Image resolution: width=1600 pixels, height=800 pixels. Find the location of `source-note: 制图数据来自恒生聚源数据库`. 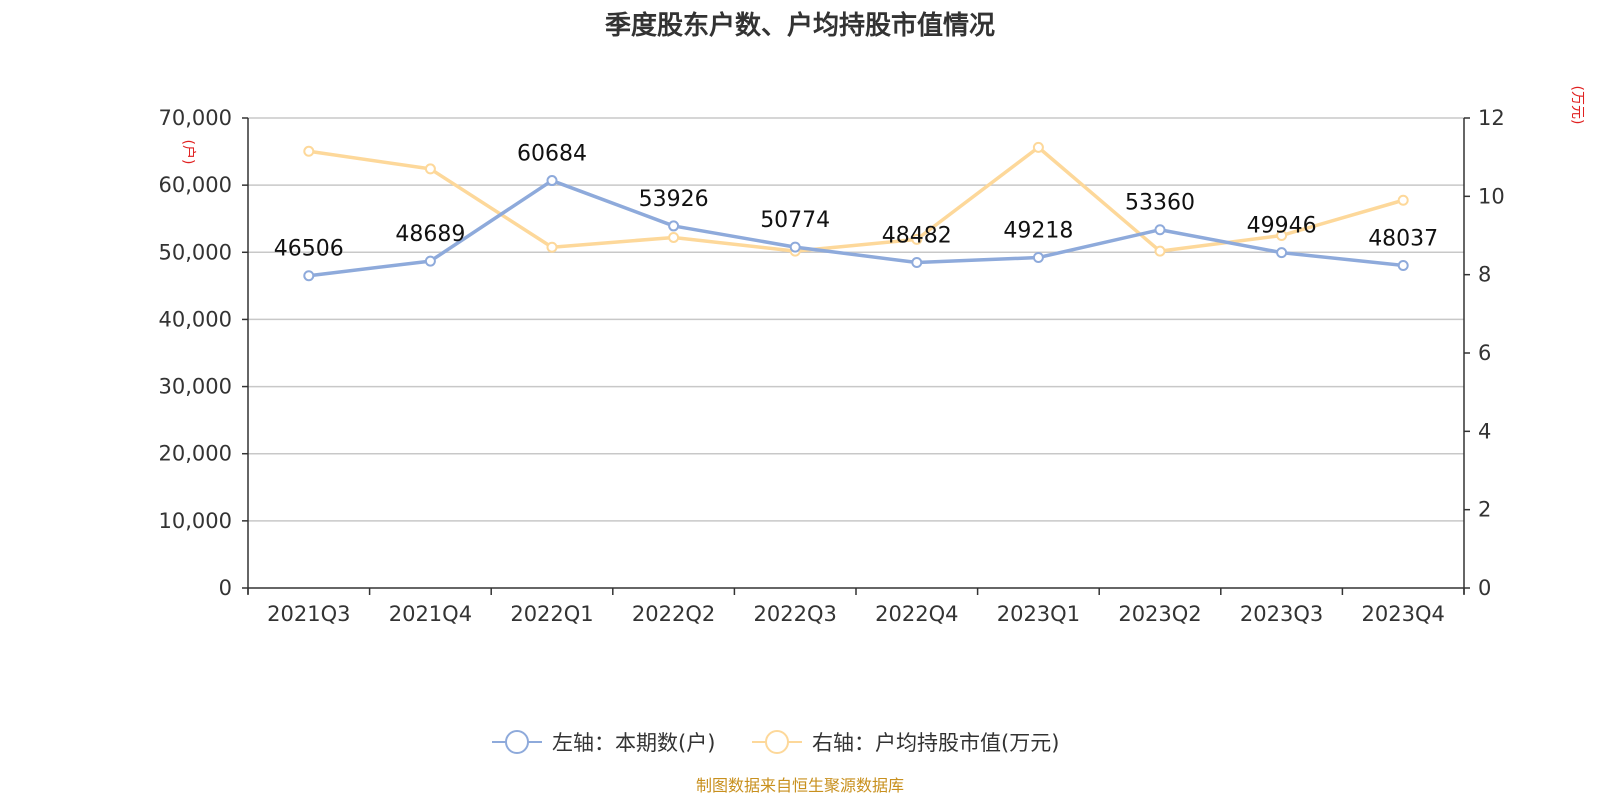

source-note: 制图数据来自恒生聚源数据库 is located at coordinates (800, 785).